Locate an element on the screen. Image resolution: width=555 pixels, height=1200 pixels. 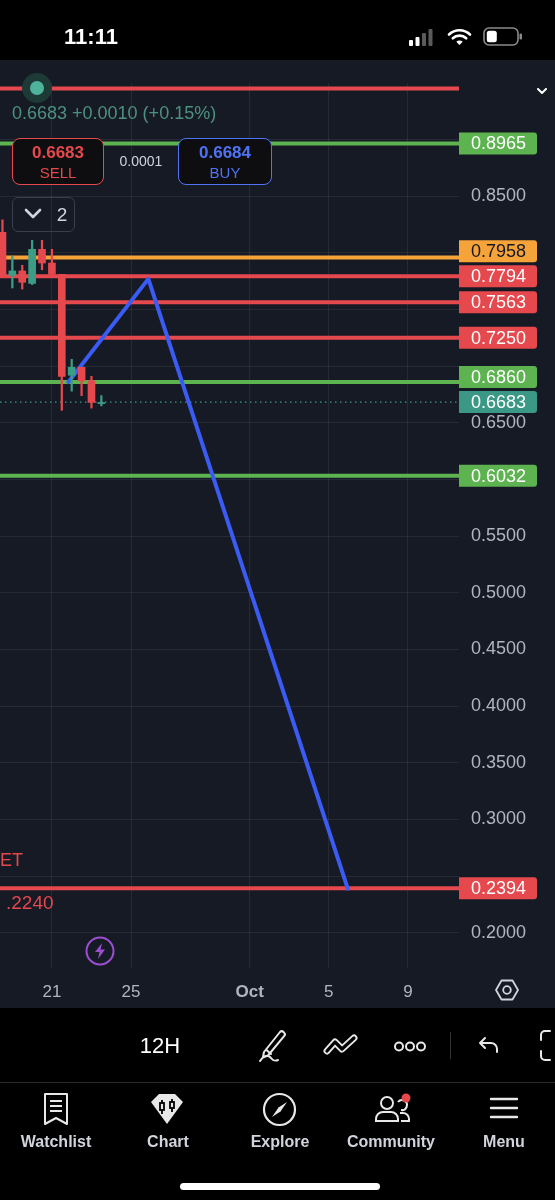
annotation: .2240 is located at coordinates (30, 902).